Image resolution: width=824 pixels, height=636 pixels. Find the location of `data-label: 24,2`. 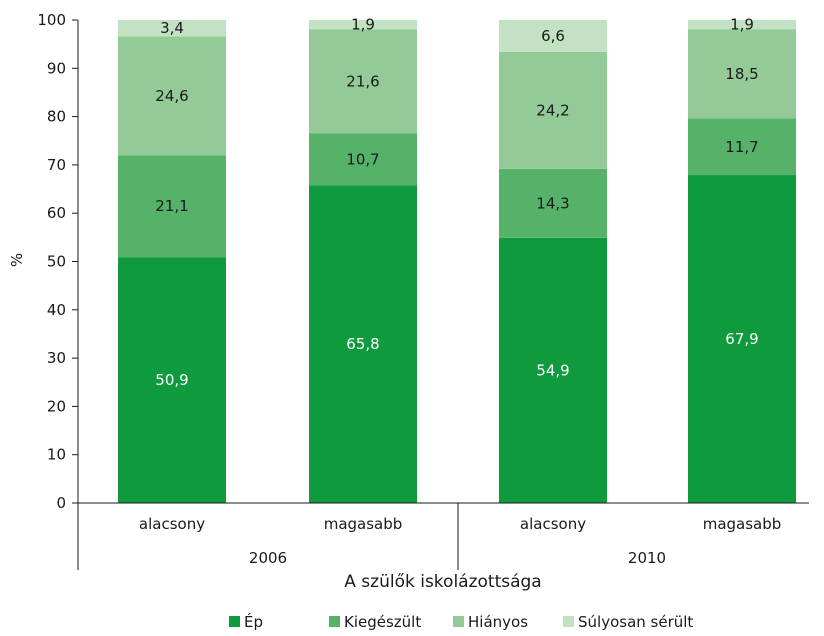

data-label: 24,2 is located at coordinates (552, 110).